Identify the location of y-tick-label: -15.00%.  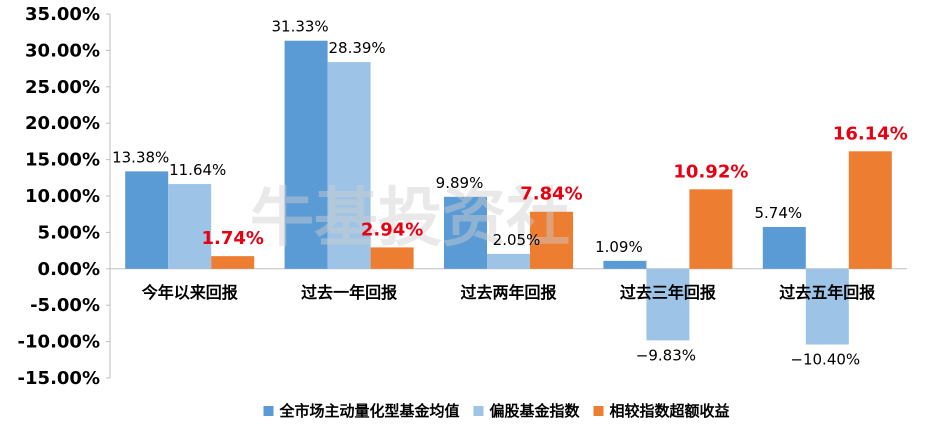
(59, 378).